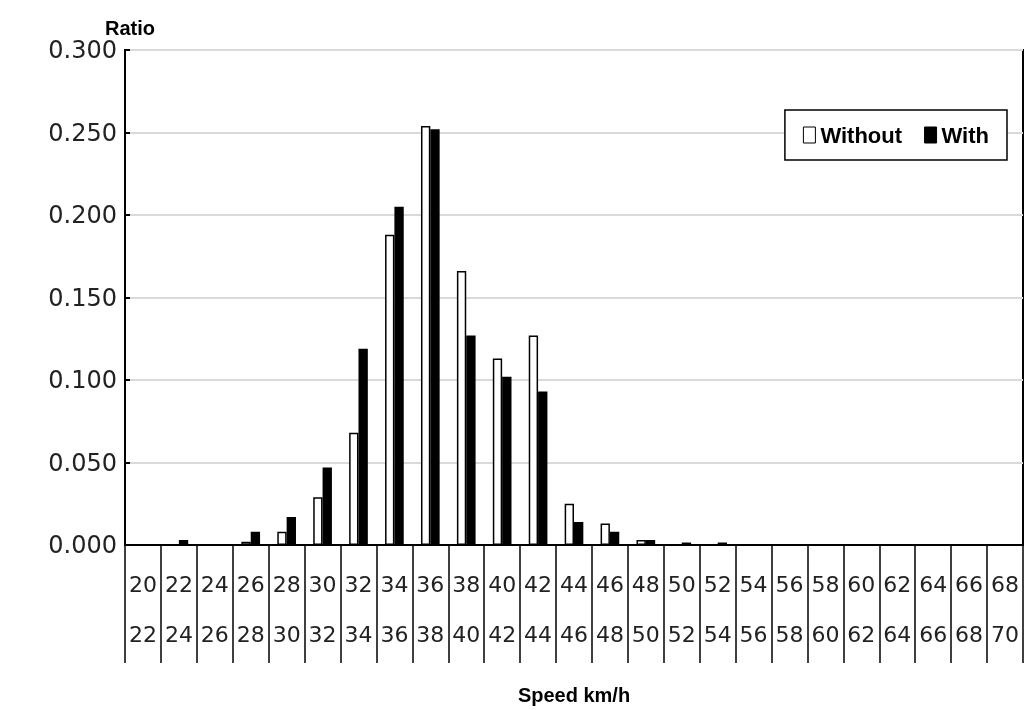 The height and width of the screenshot is (710, 1025). I want to click on x-tick-label: 46 48, so click(609, 609).